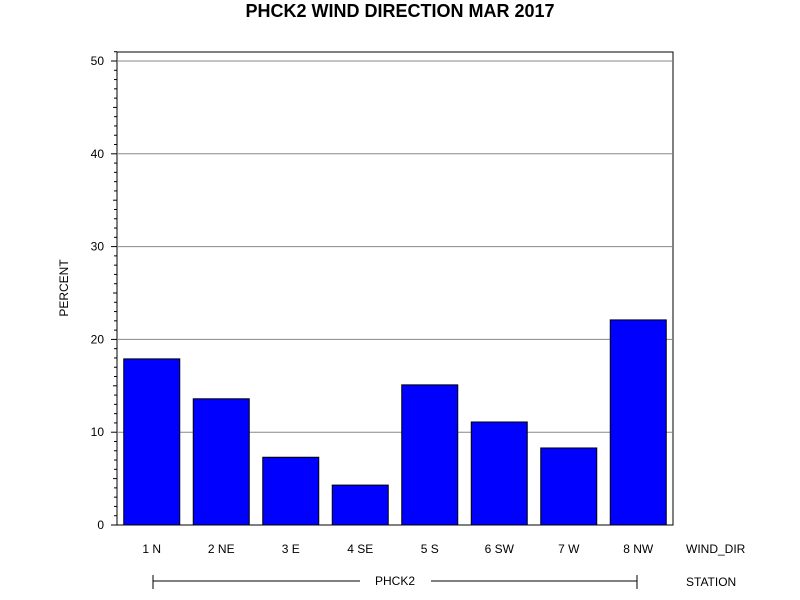 This screenshot has width=800, height=600. What do you see at coordinates (399, 11) in the screenshot?
I see `chart-title: PHCK2 WIND DIRECTION MAR 2017` at bounding box center [399, 11].